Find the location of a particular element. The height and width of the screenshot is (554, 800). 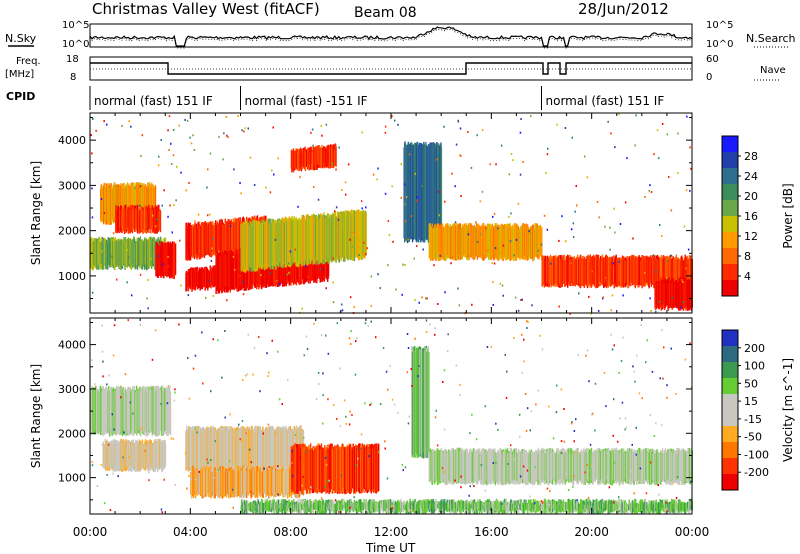

cpid-segment-label: normal (fast) -151 IF is located at coordinates (306, 101).